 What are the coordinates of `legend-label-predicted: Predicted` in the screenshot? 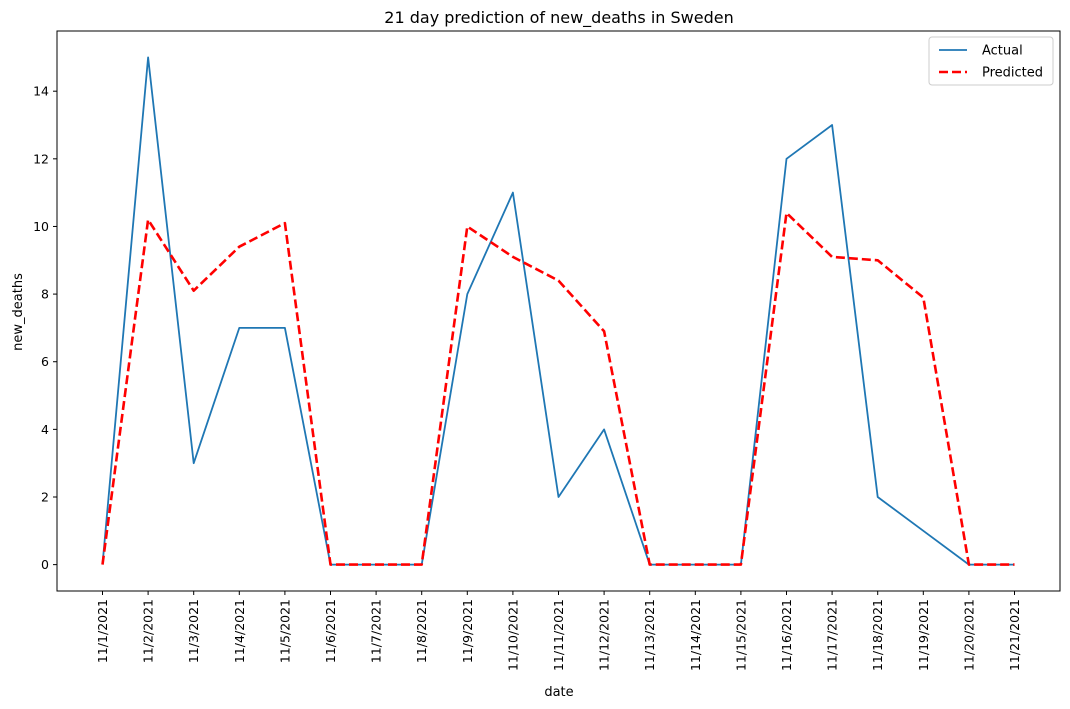 It's located at (1012, 73).